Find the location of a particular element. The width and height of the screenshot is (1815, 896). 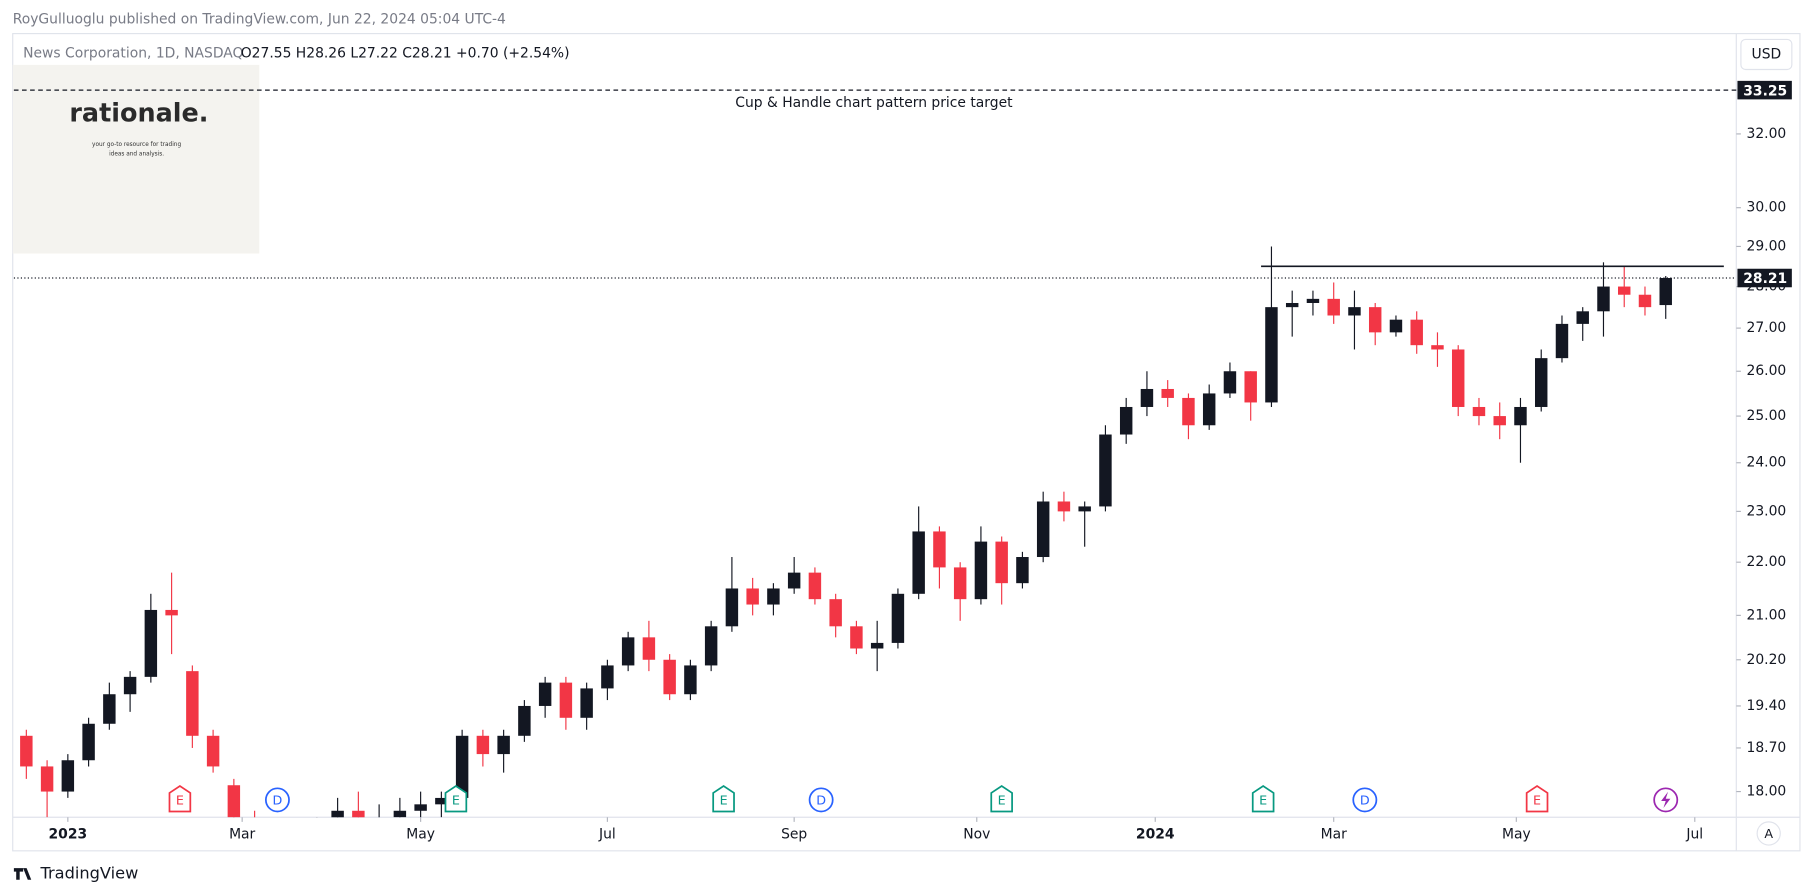

x-tick-label: Nov is located at coordinates (976, 835).